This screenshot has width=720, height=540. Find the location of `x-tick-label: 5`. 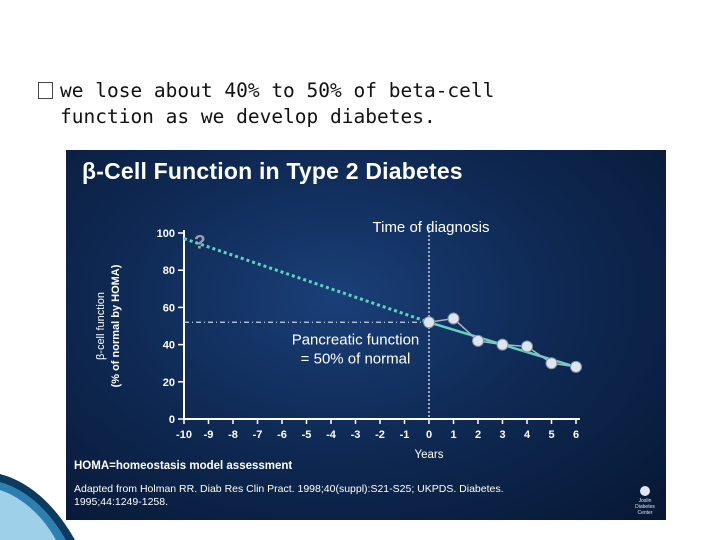

x-tick-label: 5 is located at coordinates (551, 435).